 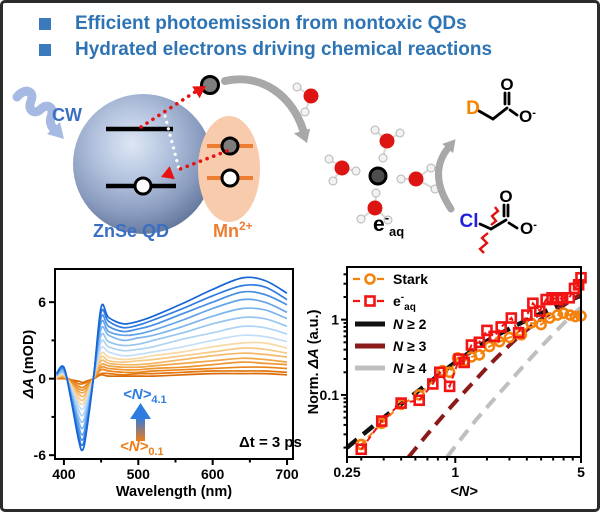 I want to click on photoemission-arrow-icon, so click(x=172, y=107).